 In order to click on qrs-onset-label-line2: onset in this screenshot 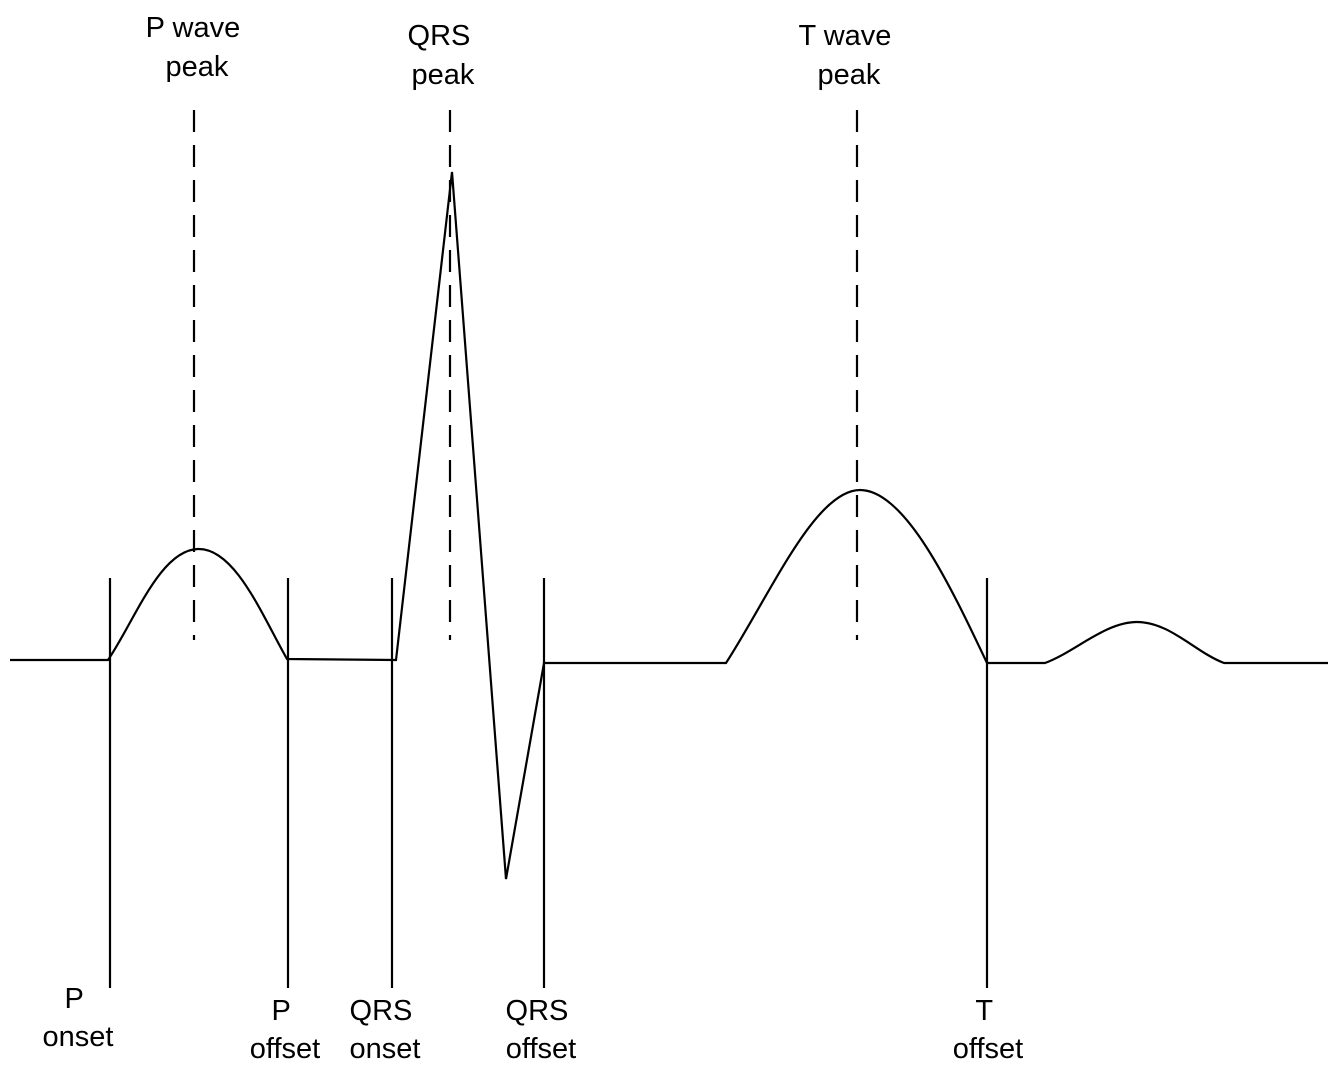, I will do `click(385, 1049)`.